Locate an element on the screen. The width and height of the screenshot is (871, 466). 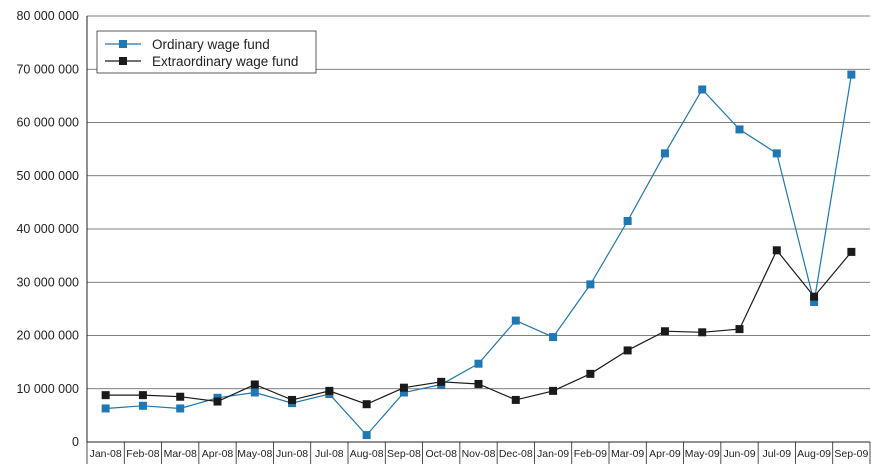
legend-box is located at coordinates (206, 52).